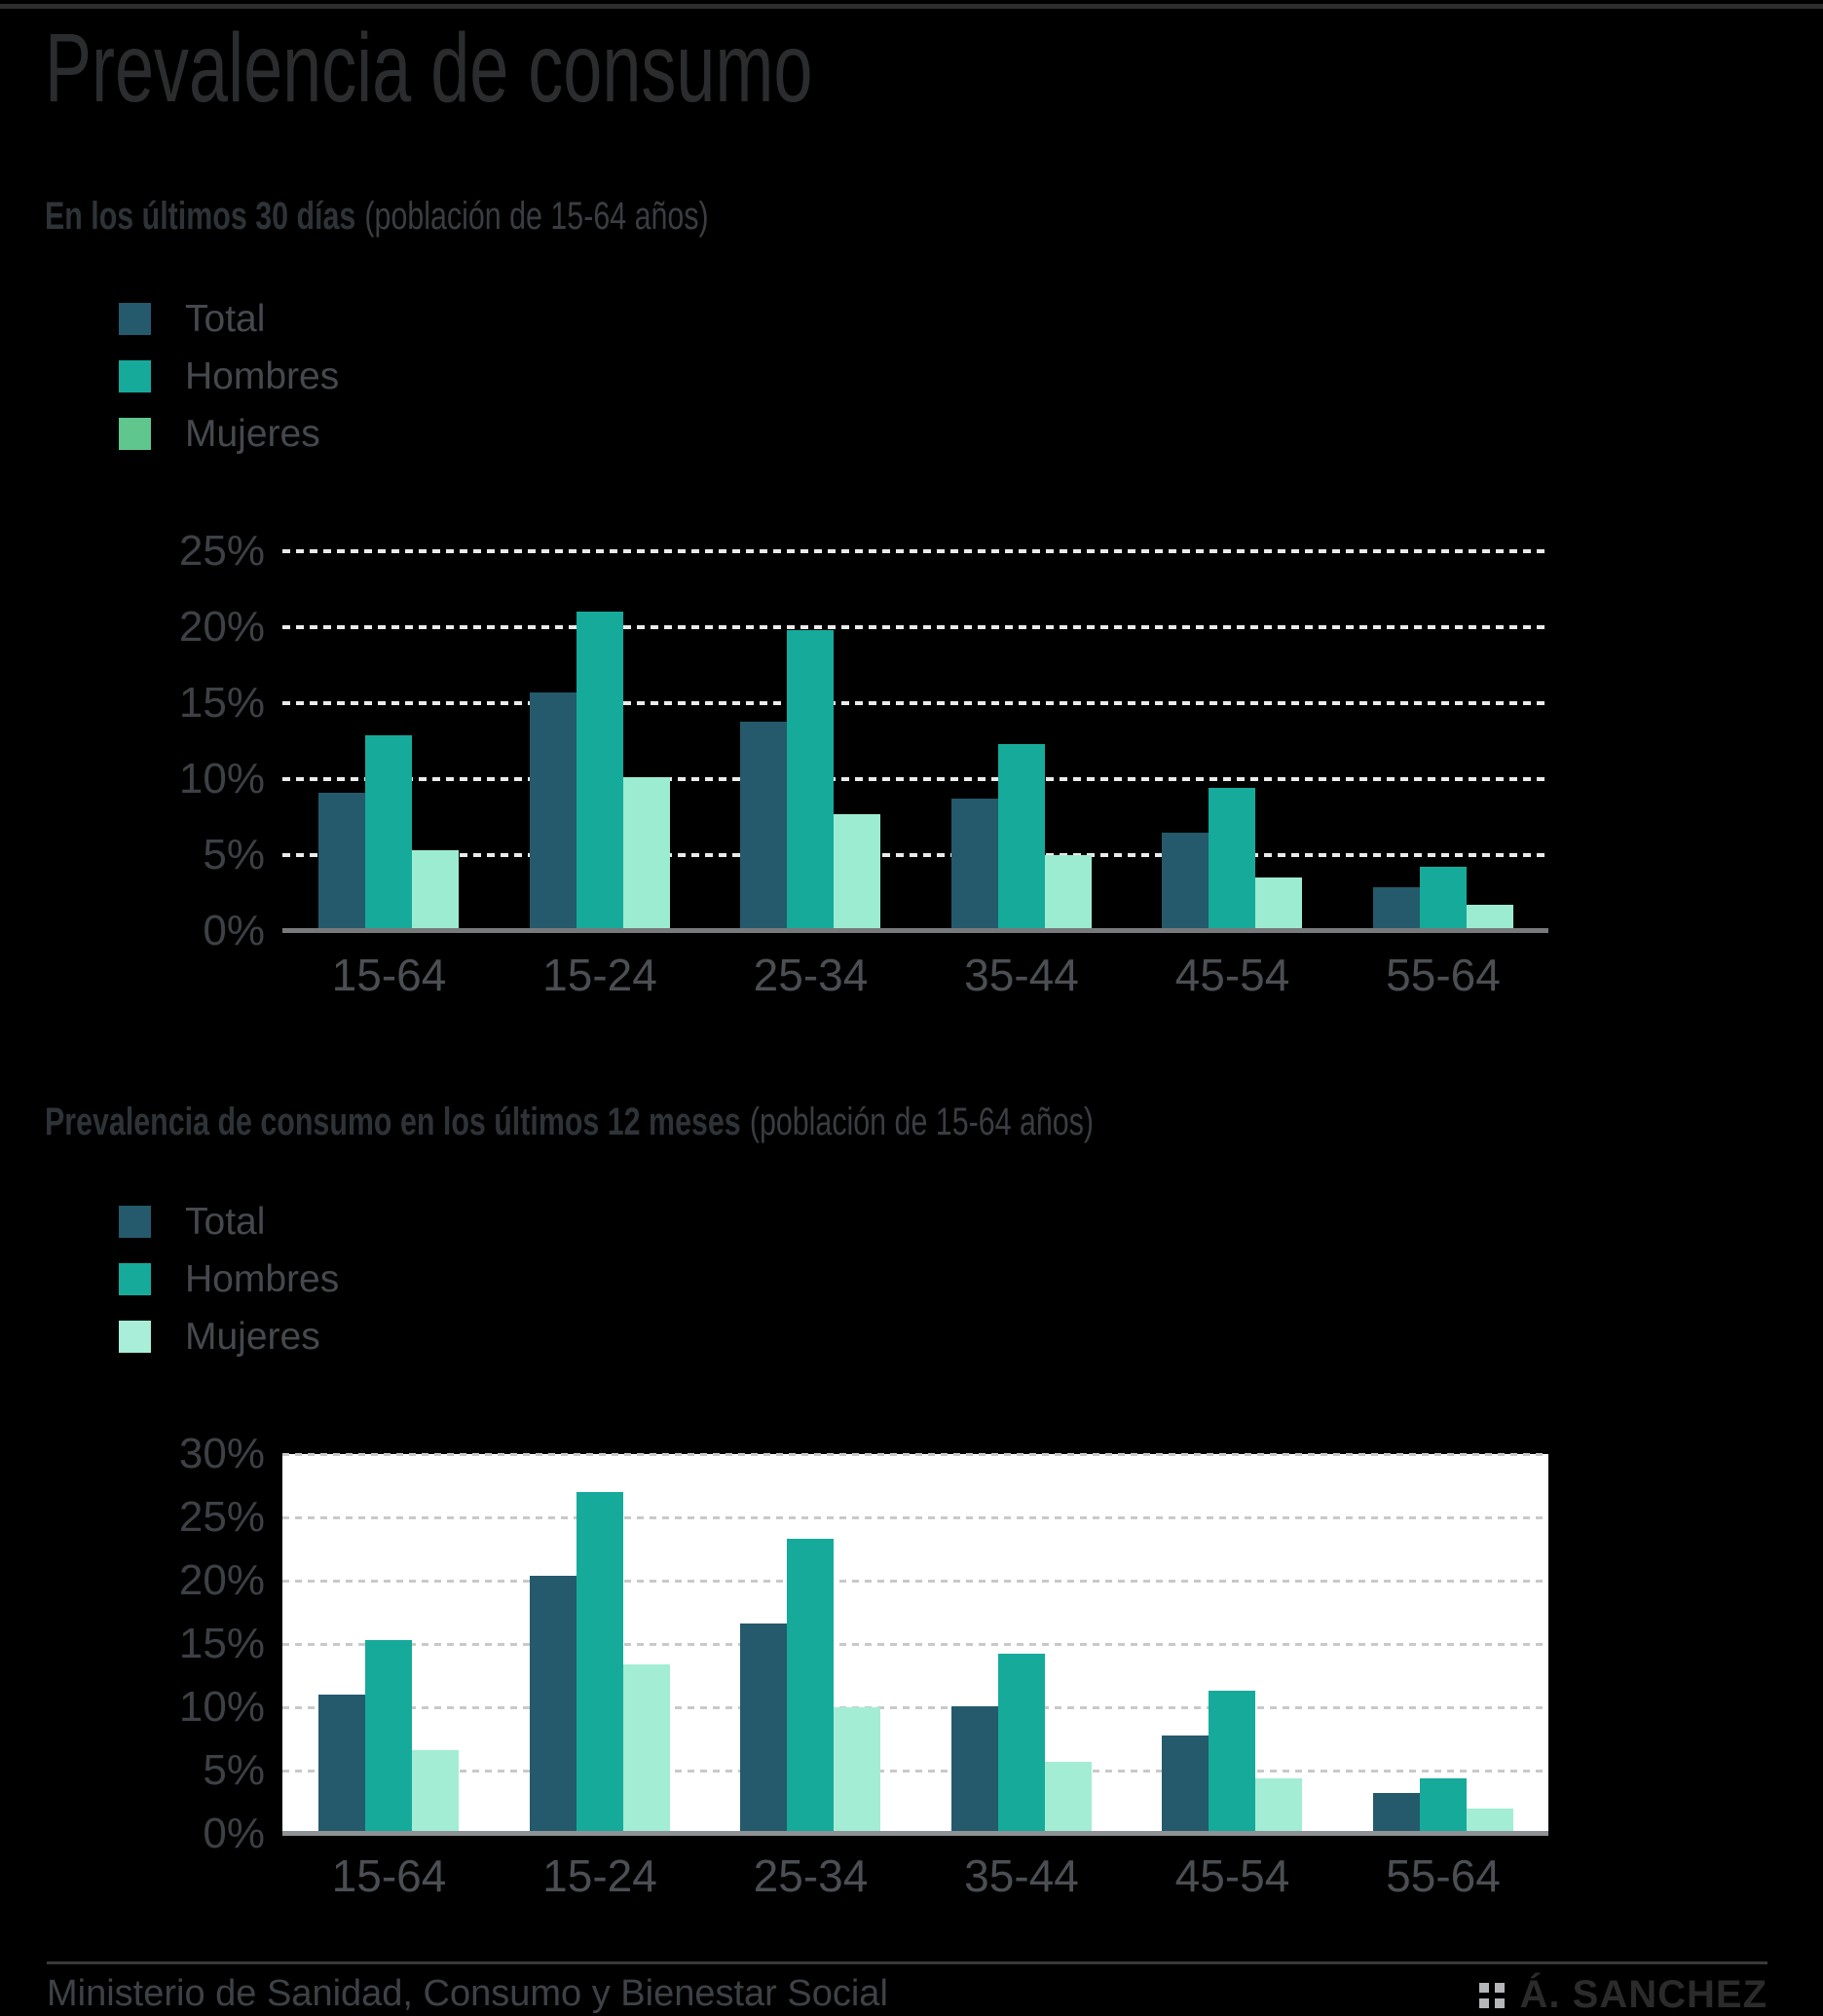  What do you see at coordinates (536, 216) in the screenshot?
I see `section1-heading-note: (población de 15-64 años)` at bounding box center [536, 216].